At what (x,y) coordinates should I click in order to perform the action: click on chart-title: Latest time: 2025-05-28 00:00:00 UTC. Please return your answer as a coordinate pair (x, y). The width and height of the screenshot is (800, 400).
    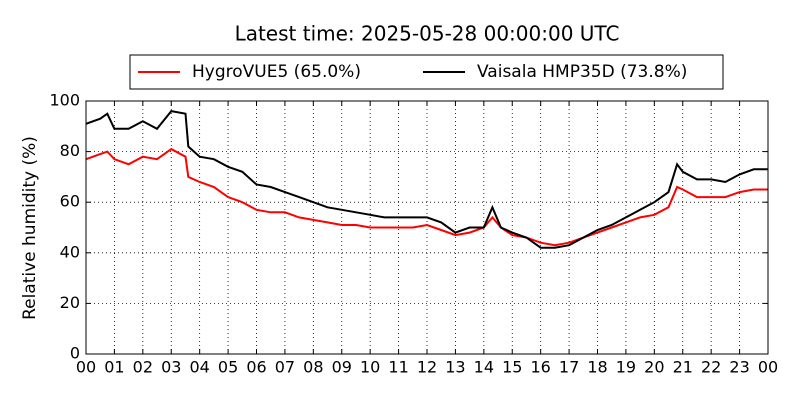
    Looking at the image, I should click on (427, 34).